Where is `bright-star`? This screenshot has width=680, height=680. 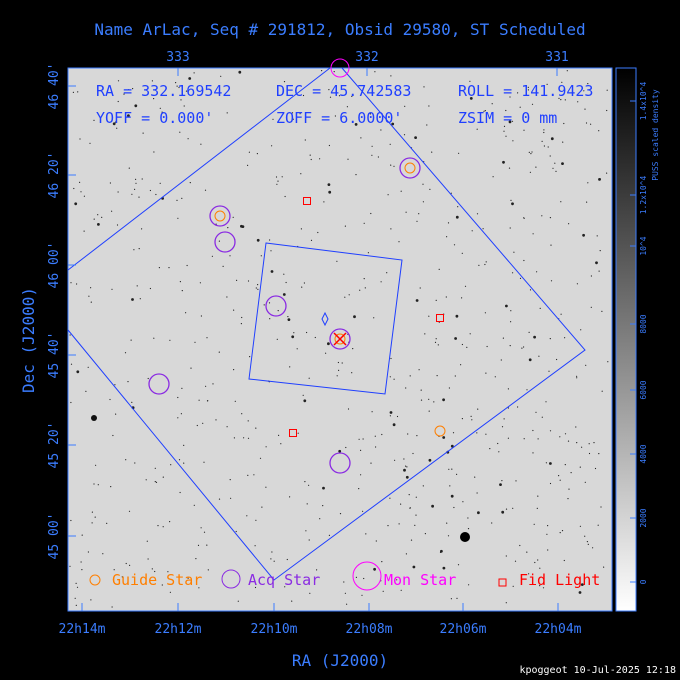
bright-star is located at coordinates (94, 418).